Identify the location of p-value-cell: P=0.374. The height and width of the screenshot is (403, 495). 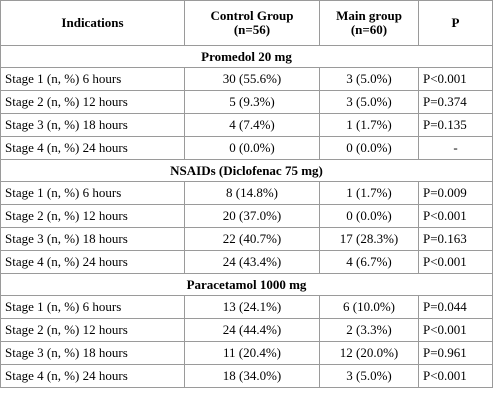
(455, 102).